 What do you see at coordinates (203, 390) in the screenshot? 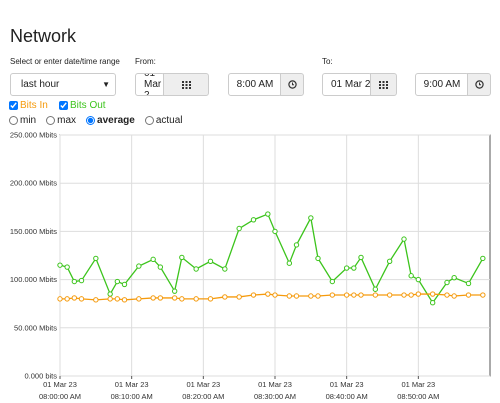
I see `x-tick-label: 01 Mar 23 08:20:00 AM` at bounding box center [203, 390].